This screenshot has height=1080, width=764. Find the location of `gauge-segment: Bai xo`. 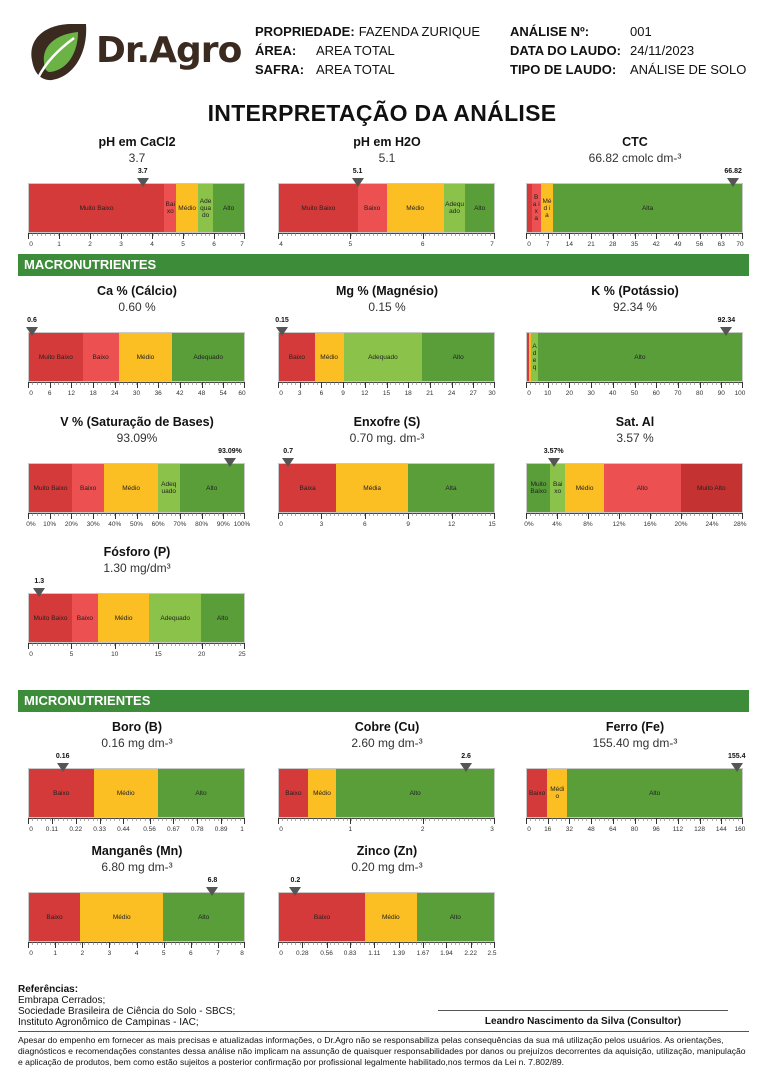

gauge-segment: Bai xo is located at coordinates (170, 208).